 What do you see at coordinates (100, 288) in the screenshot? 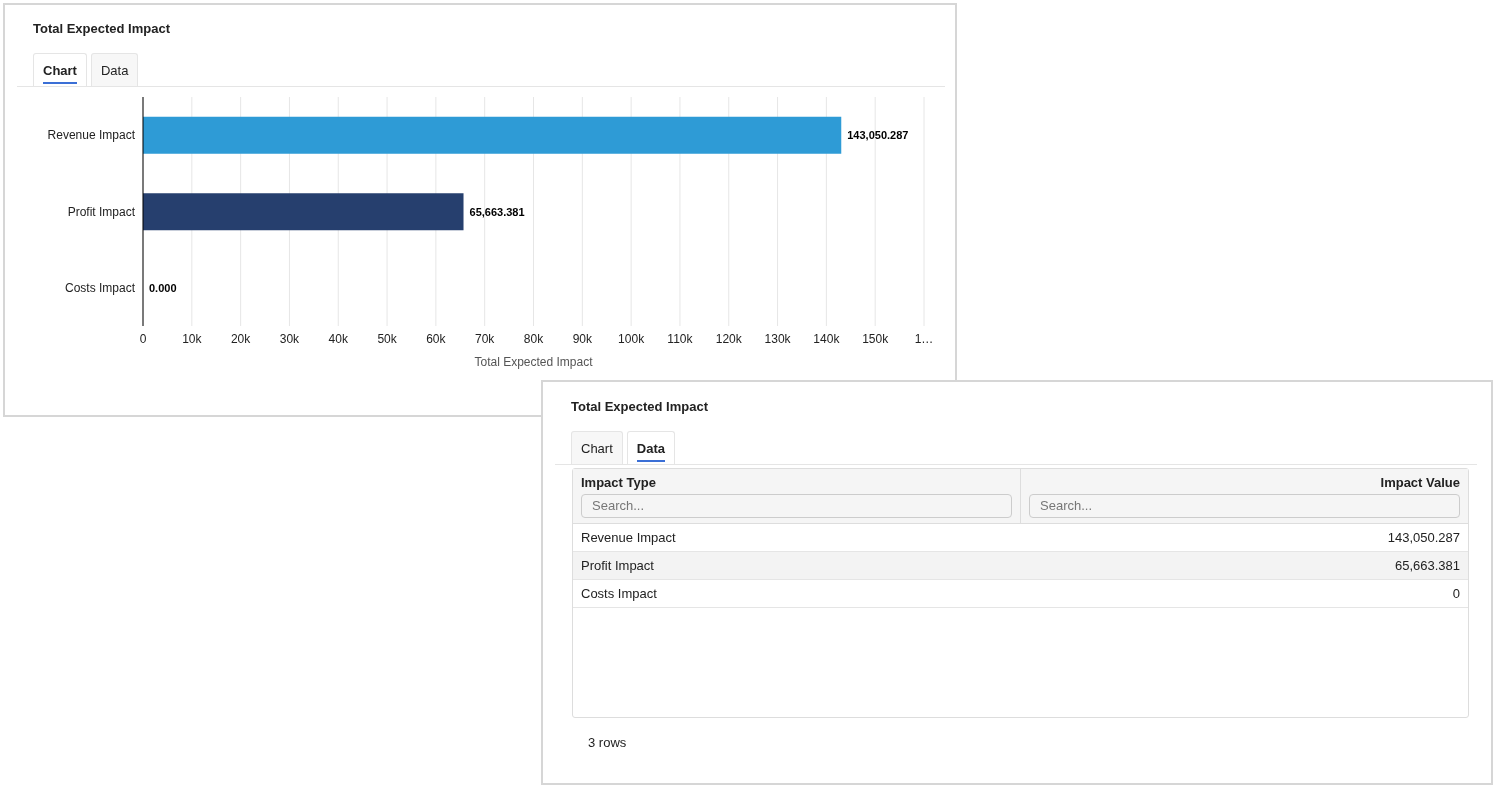
I see `y-tick-label: Costs Impact` at bounding box center [100, 288].